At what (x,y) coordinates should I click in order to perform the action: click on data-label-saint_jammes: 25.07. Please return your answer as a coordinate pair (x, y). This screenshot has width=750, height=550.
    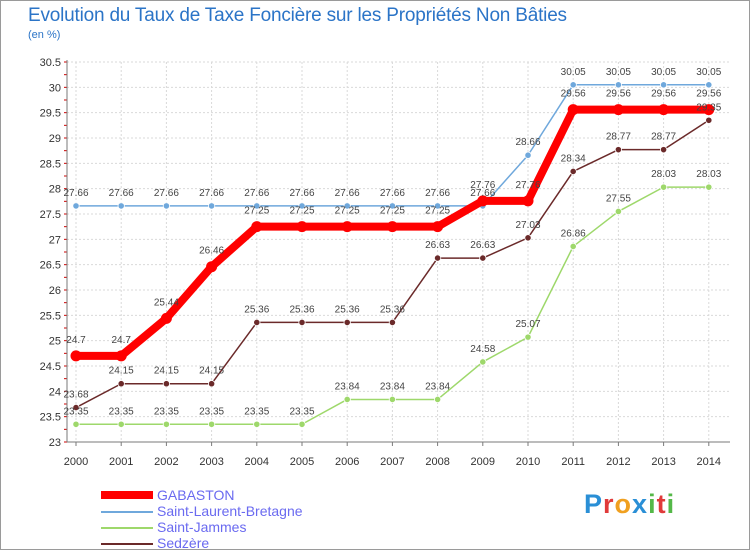
    Looking at the image, I should click on (527, 324).